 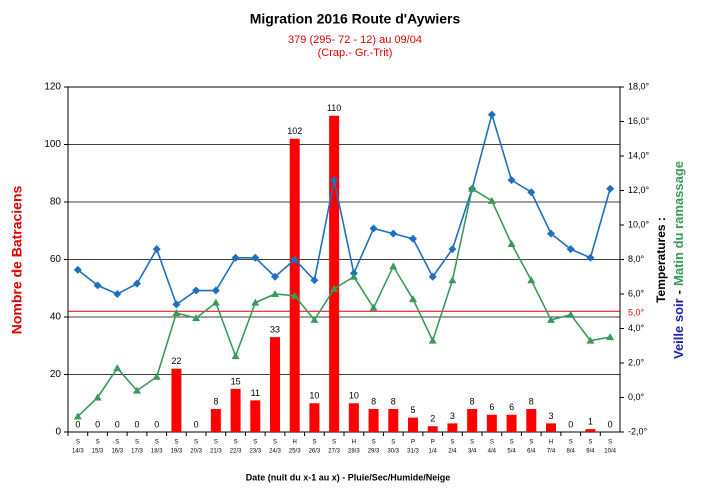 I want to click on bar-value-label: 22, so click(x=176, y=361).